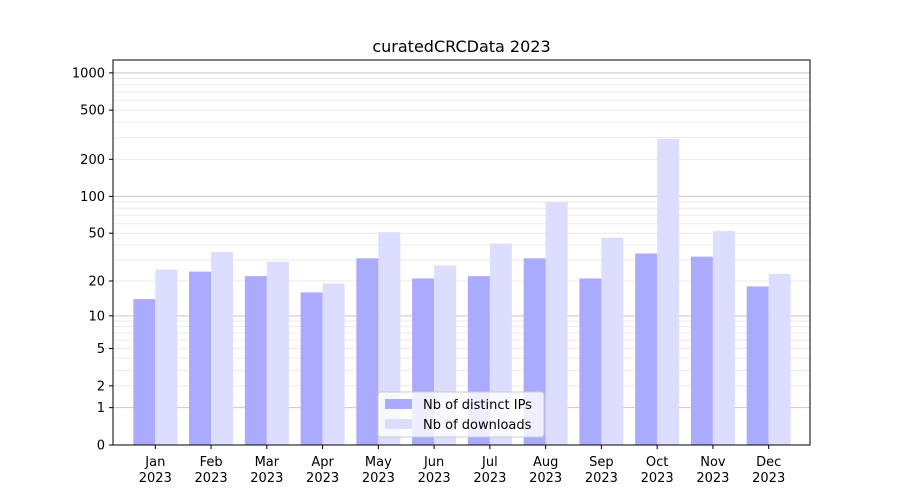  I want to click on x-tick-label: May, so click(378, 462).